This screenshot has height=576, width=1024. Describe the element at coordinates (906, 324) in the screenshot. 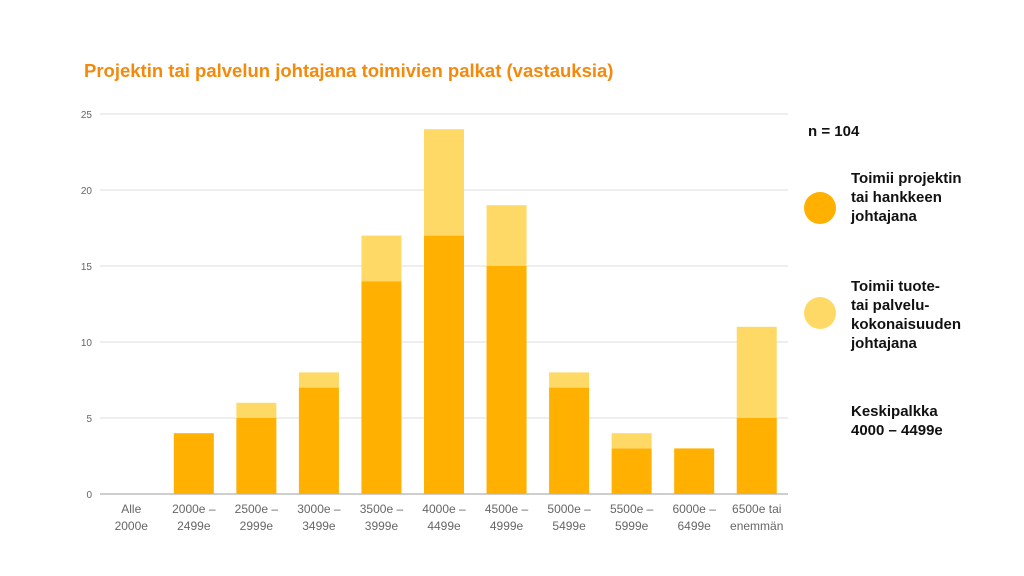

I see `legend-line: kokonaisuuden` at that location.